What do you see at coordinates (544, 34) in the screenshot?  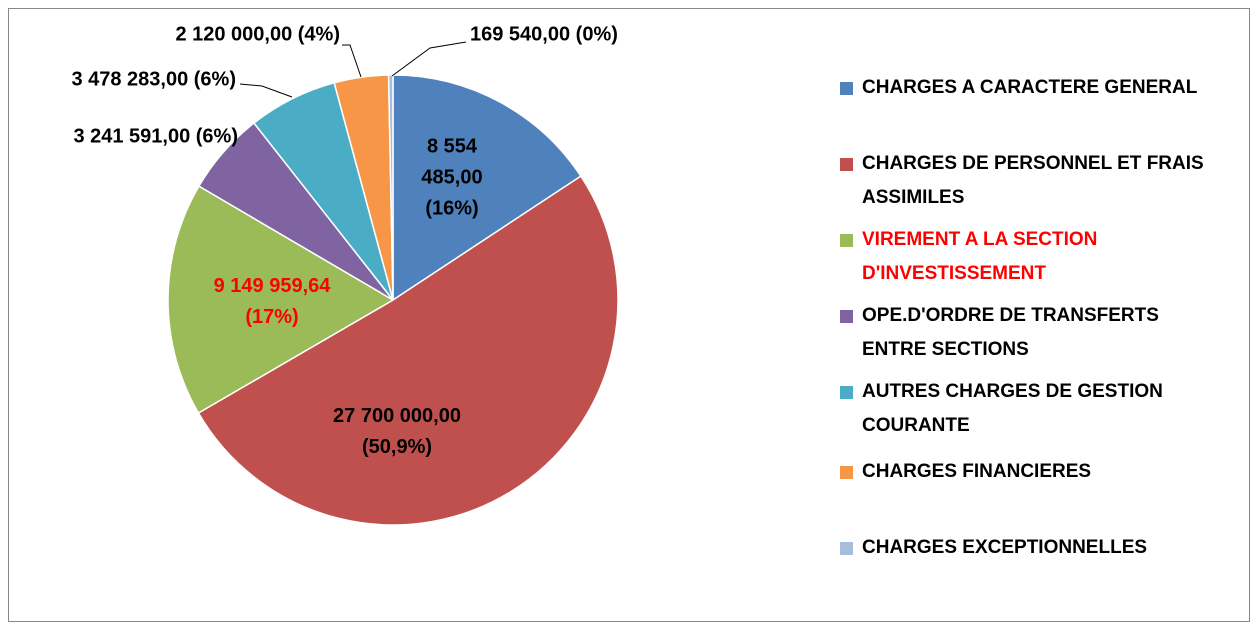 I see `data-label: 169 540,00 (0%)` at bounding box center [544, 34].